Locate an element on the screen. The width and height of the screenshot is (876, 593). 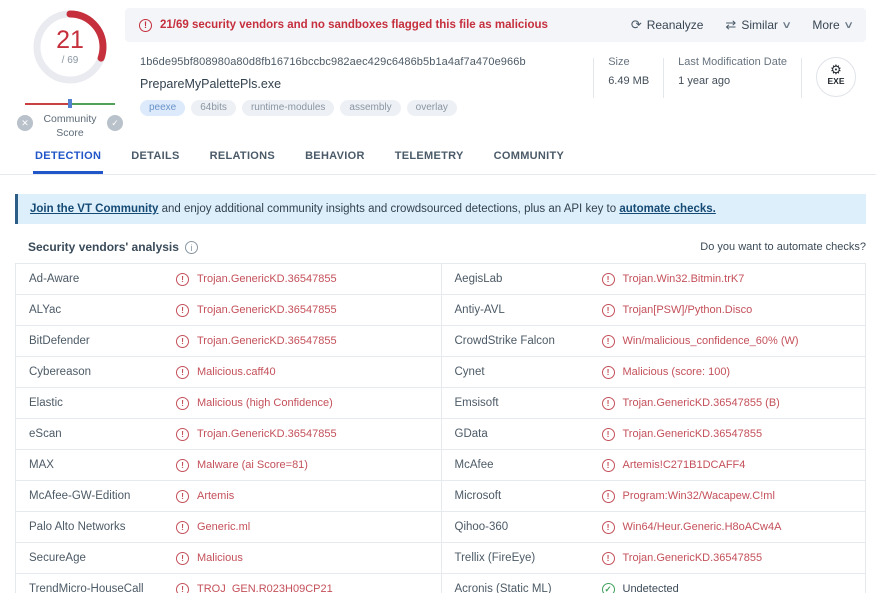
detection-result-wrap: ! TROJ_GEN.R023H09CP21 is located at coordinates (308, 587).